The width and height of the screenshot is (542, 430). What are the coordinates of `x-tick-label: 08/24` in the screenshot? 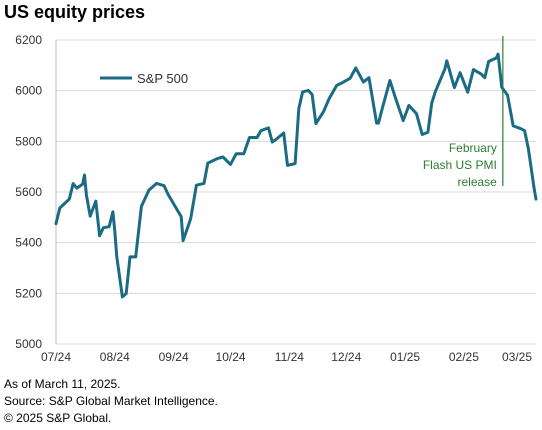 It's located at (115, 357).